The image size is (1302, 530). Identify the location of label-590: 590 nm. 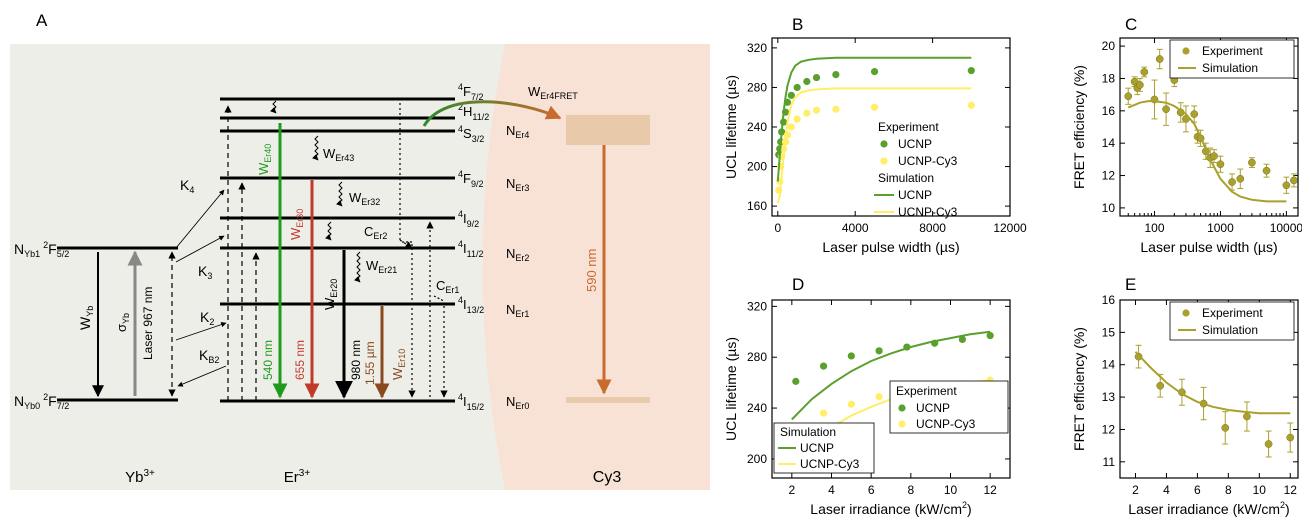
(591, 270).